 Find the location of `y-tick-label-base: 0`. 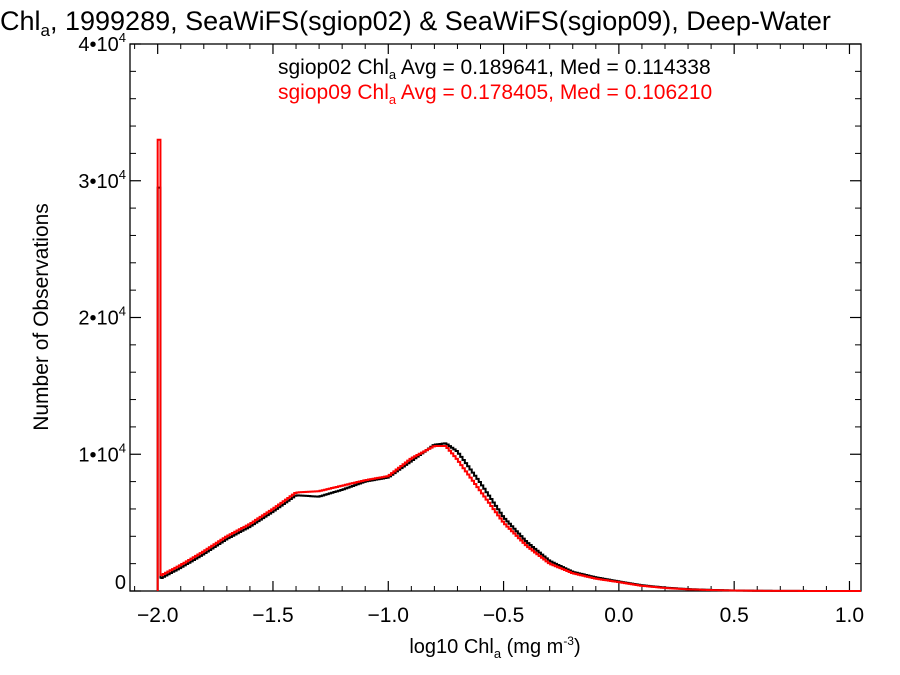

y-tick-label-base: 0 is located at coordinates (120, 583).